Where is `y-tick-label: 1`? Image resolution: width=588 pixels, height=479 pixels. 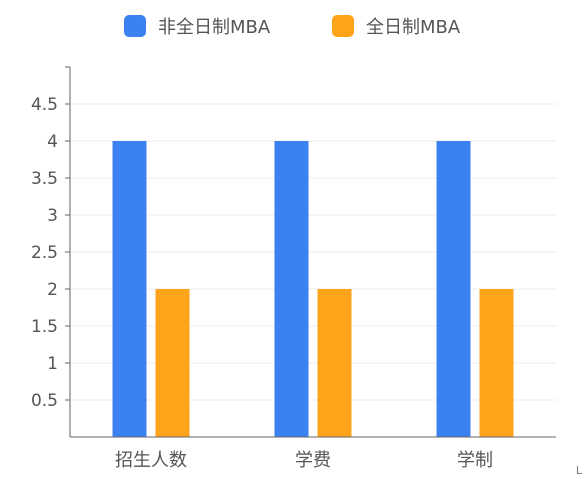 y-tick-label: 1 is located at coordinates (52, 364).